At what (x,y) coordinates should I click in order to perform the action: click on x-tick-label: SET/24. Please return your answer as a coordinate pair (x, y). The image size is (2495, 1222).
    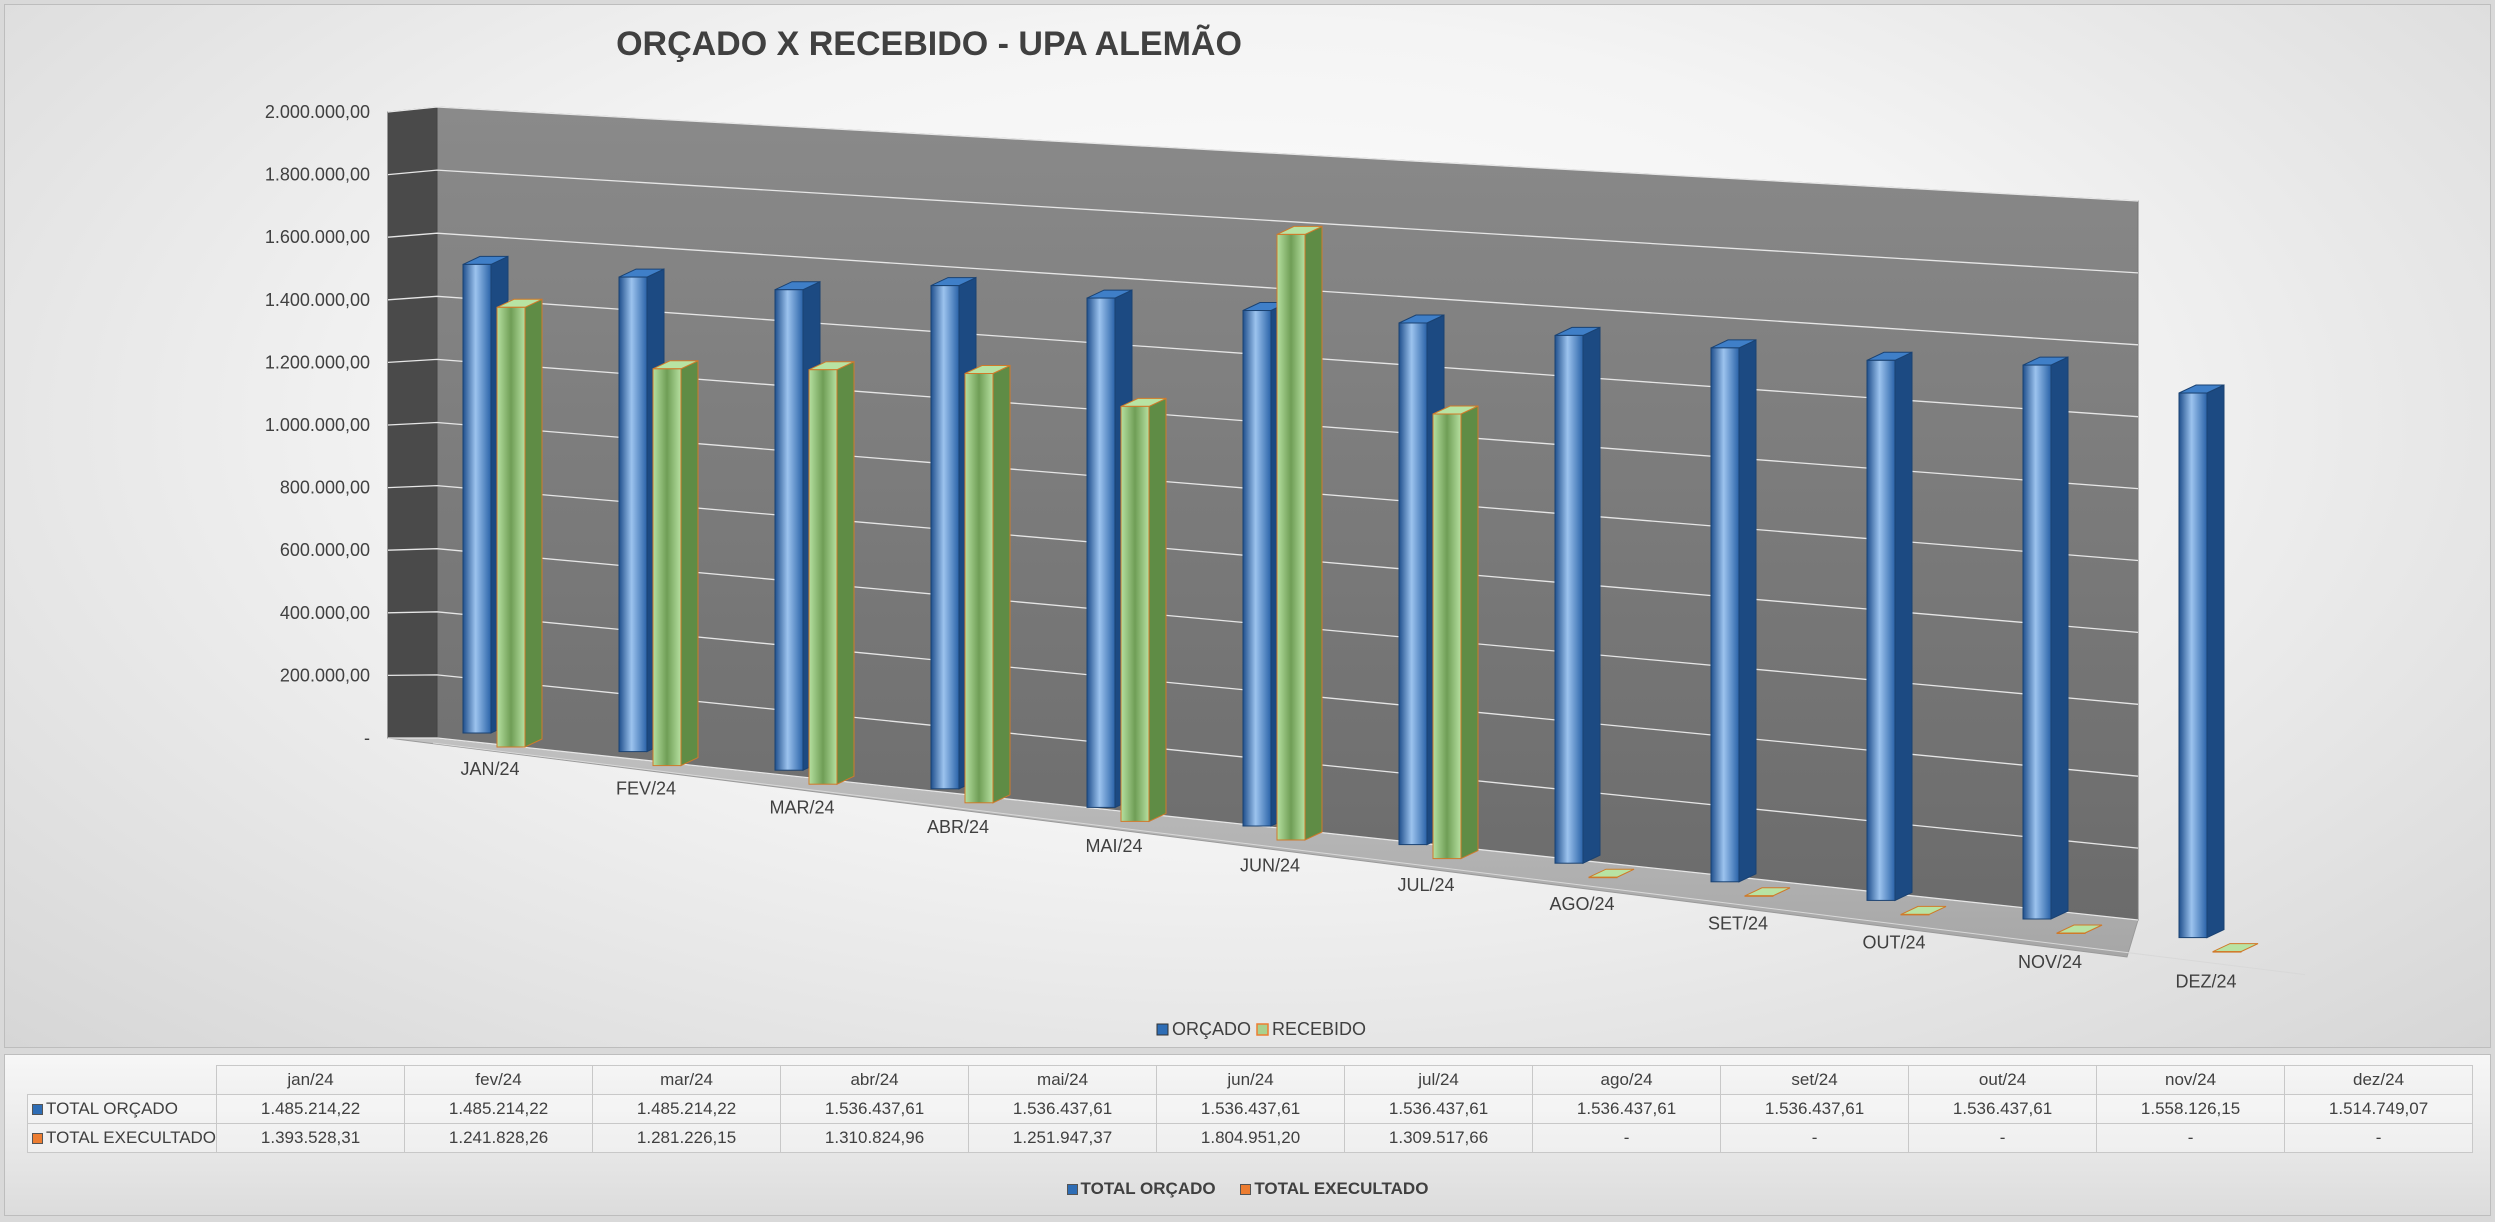
    Looking at the image, I should click on (1738, 923).